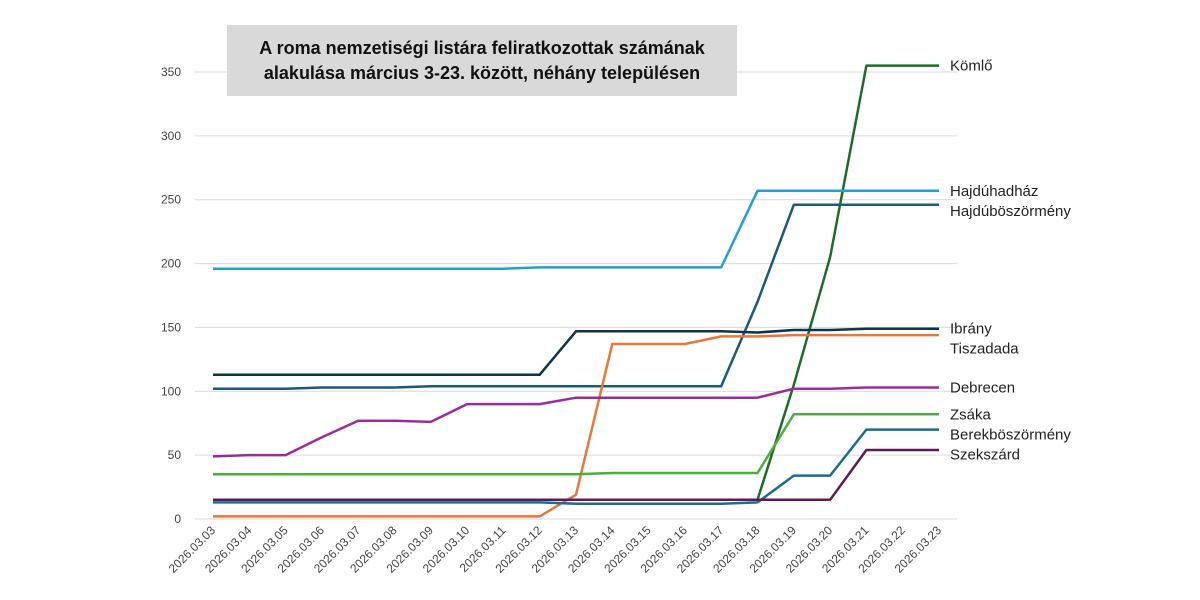  What do you see at coordinates (1010, 211) in the screenshot?
I see `series-label-2: Hajdúböszörmény` at bounding box center [1010, 211].